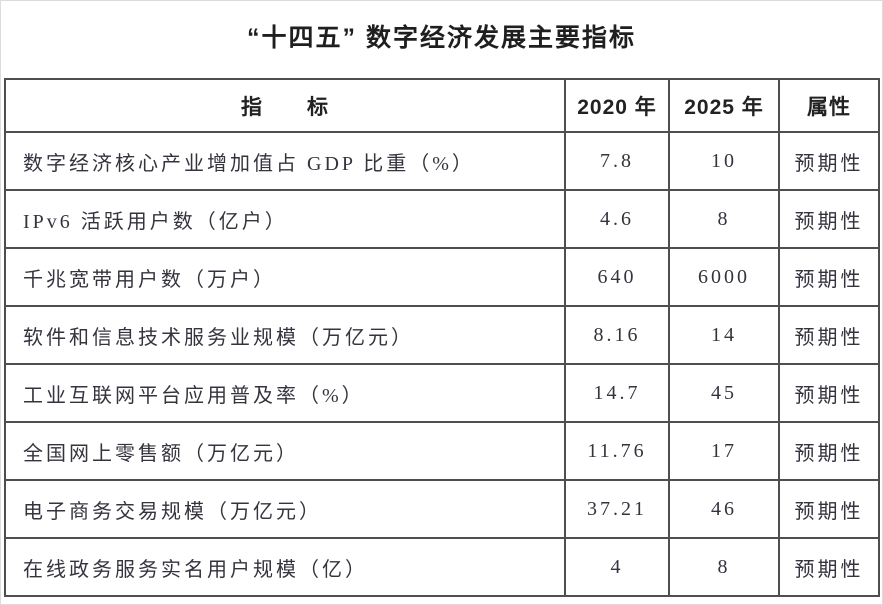  Describe the element at coordinates (724, 335) in the screenshot. I see `value-2025-cell: 14` at that location.